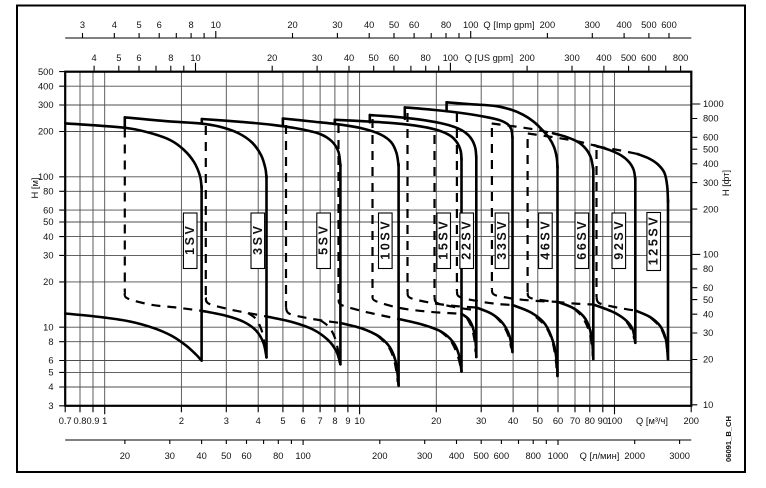 The height and width of the screenshot is (488, 766). I want to click on svg-text: 70, so click(575, 421).